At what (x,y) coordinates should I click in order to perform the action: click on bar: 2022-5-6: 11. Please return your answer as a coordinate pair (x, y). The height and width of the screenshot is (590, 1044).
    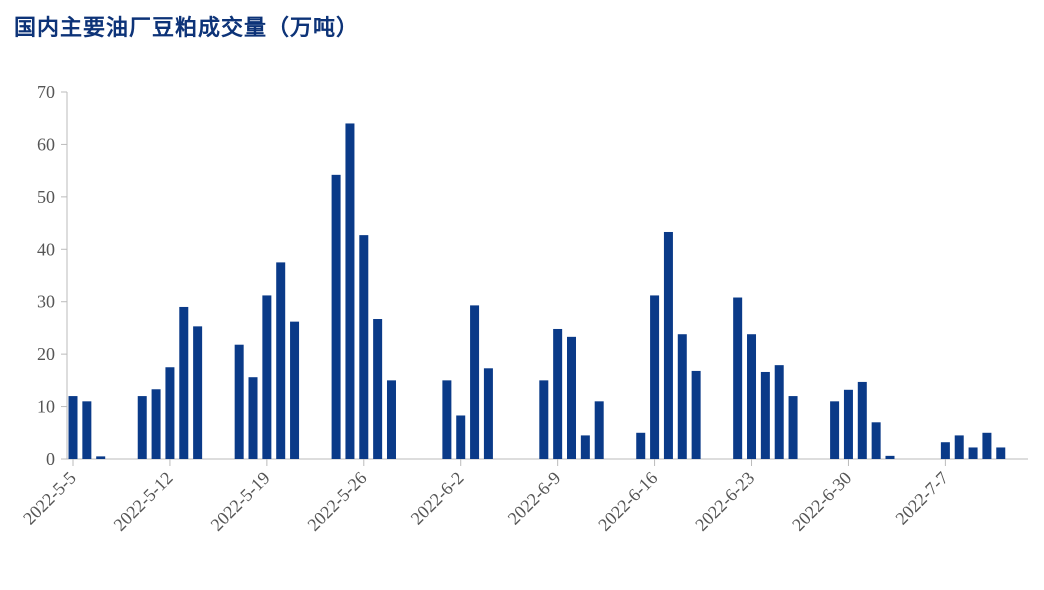
    Looking at the image, I should click on (87, 430).